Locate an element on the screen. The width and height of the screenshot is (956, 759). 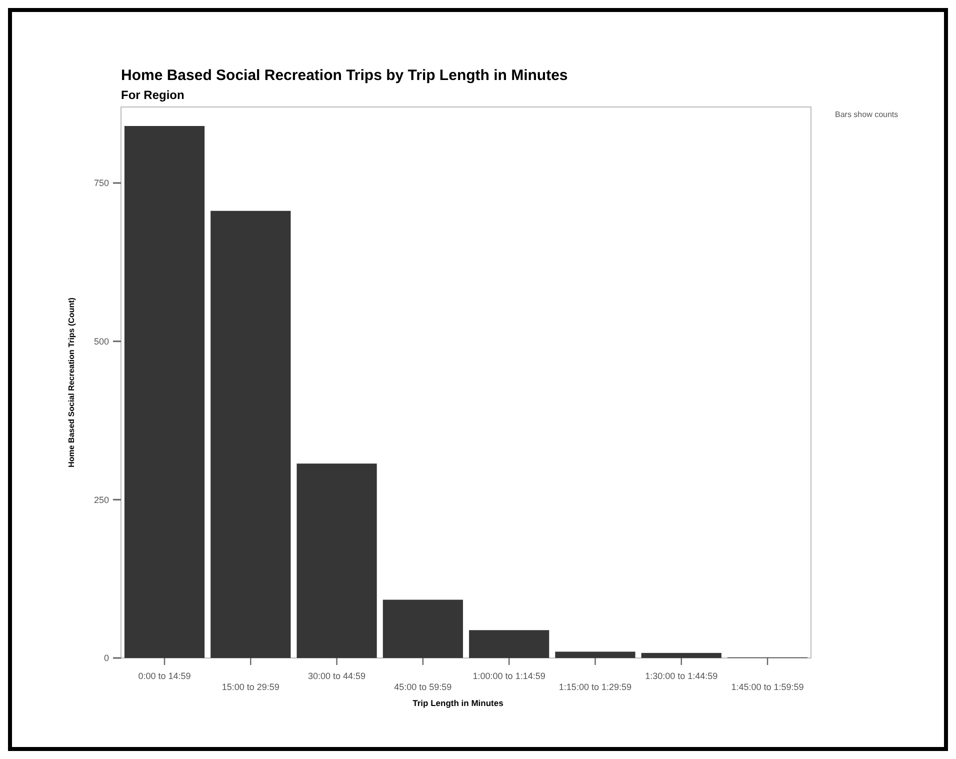
text: Bars show counts is located at coordinates (866, 114).